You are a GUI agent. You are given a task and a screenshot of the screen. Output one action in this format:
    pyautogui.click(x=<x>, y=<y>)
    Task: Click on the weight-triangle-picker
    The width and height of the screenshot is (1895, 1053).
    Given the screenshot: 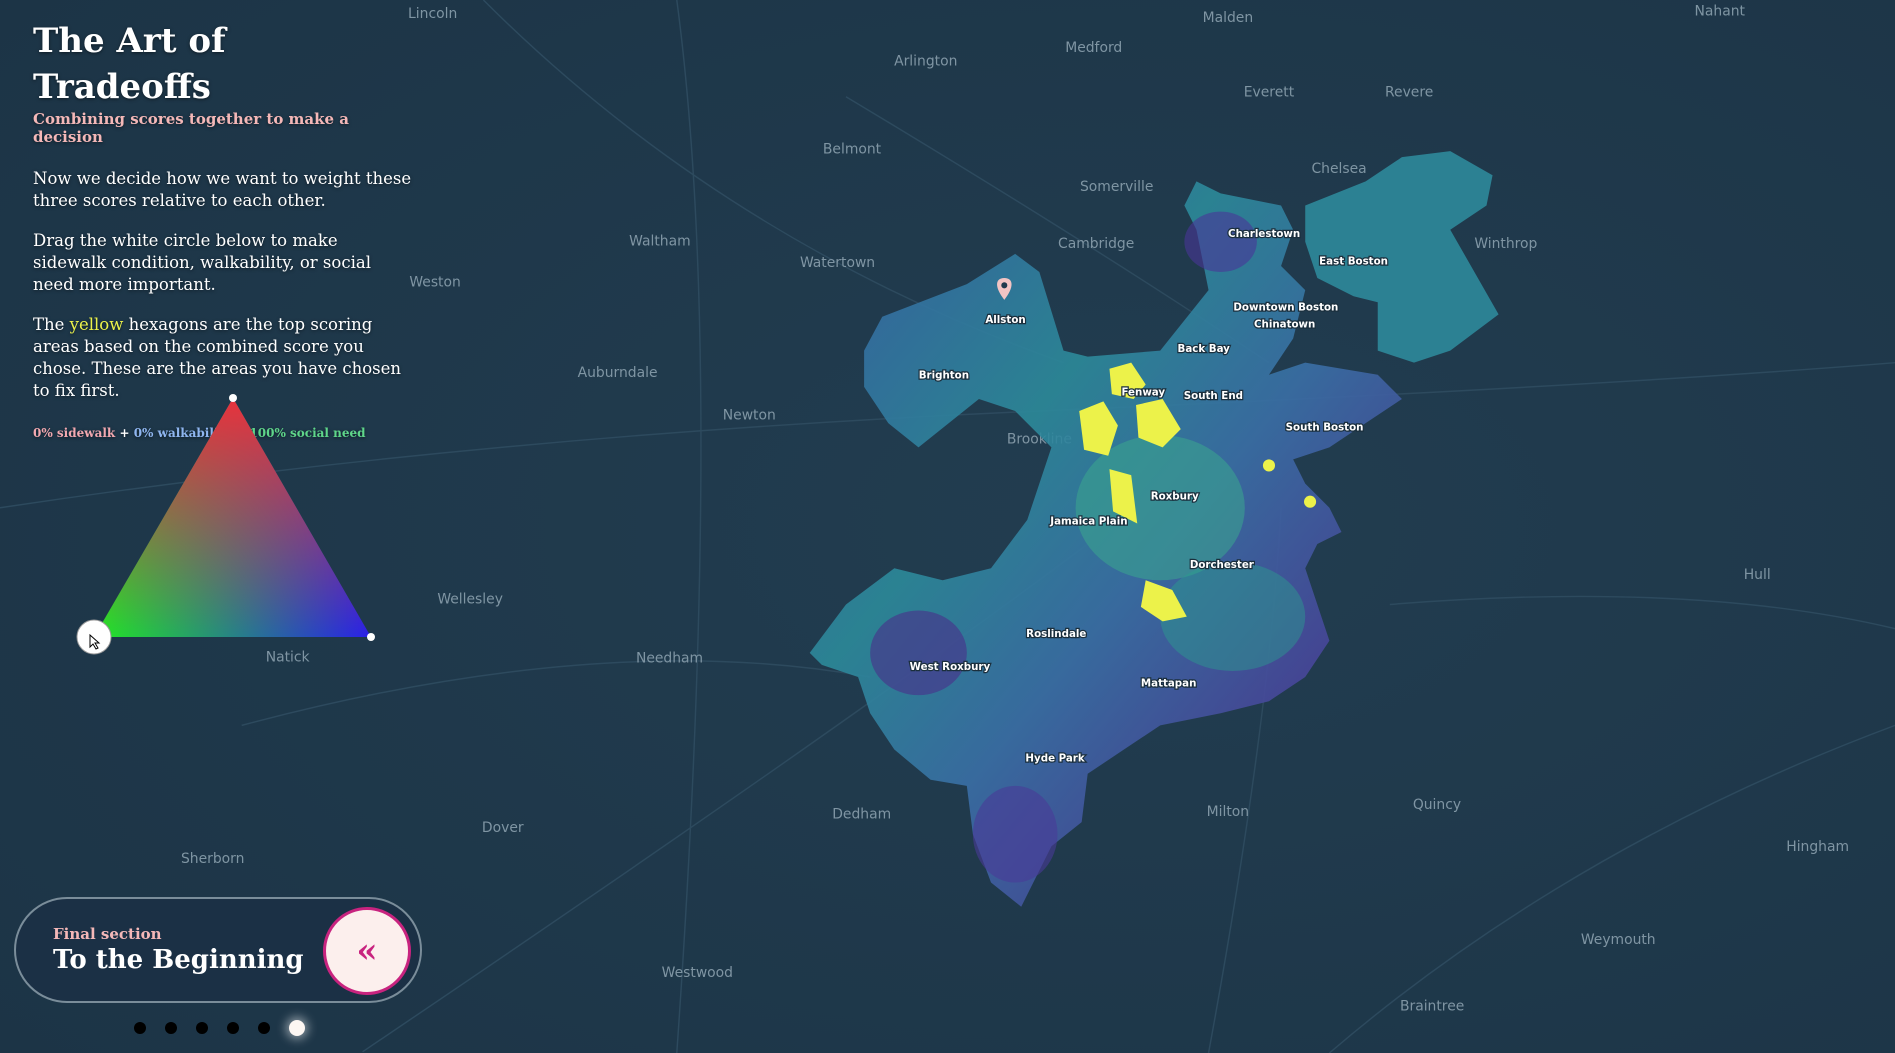 What is the action you would take?
    pyautogui.click(x=230, y=525)
    